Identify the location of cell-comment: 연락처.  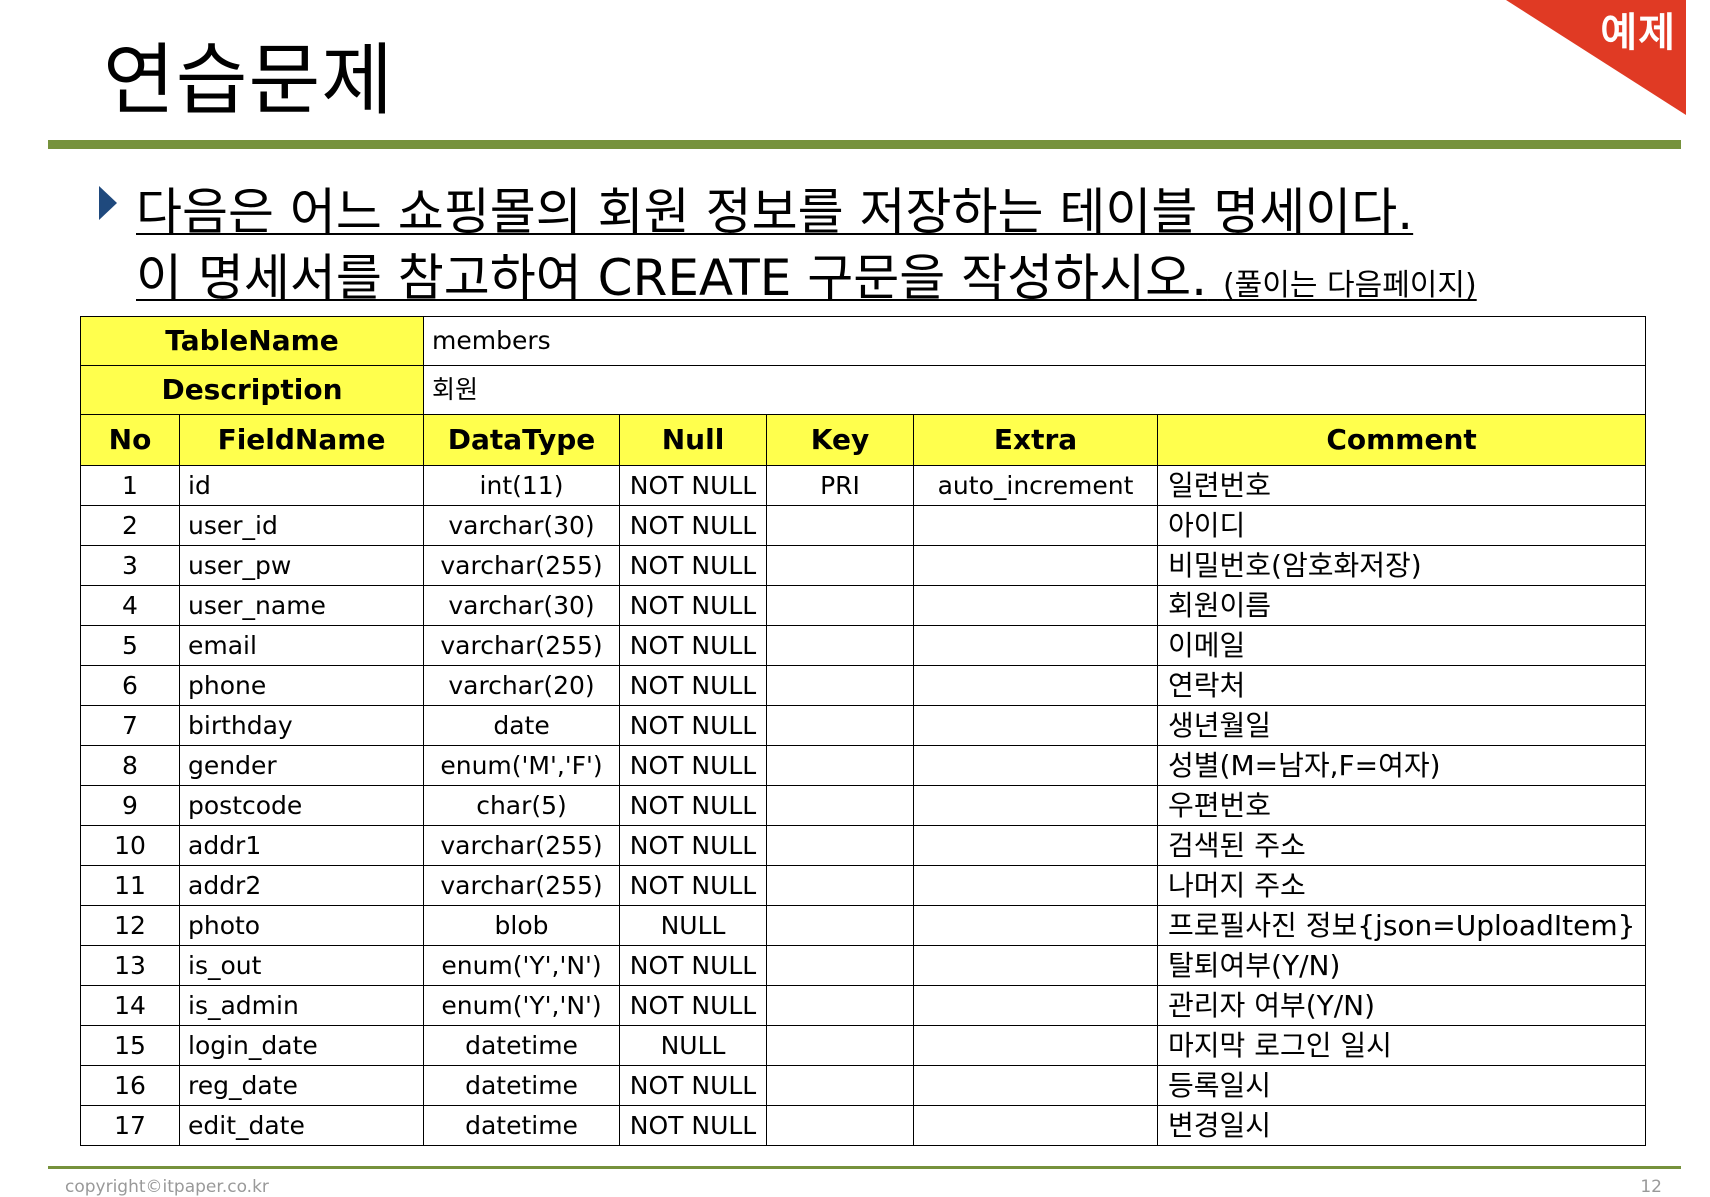
(1402, 685).